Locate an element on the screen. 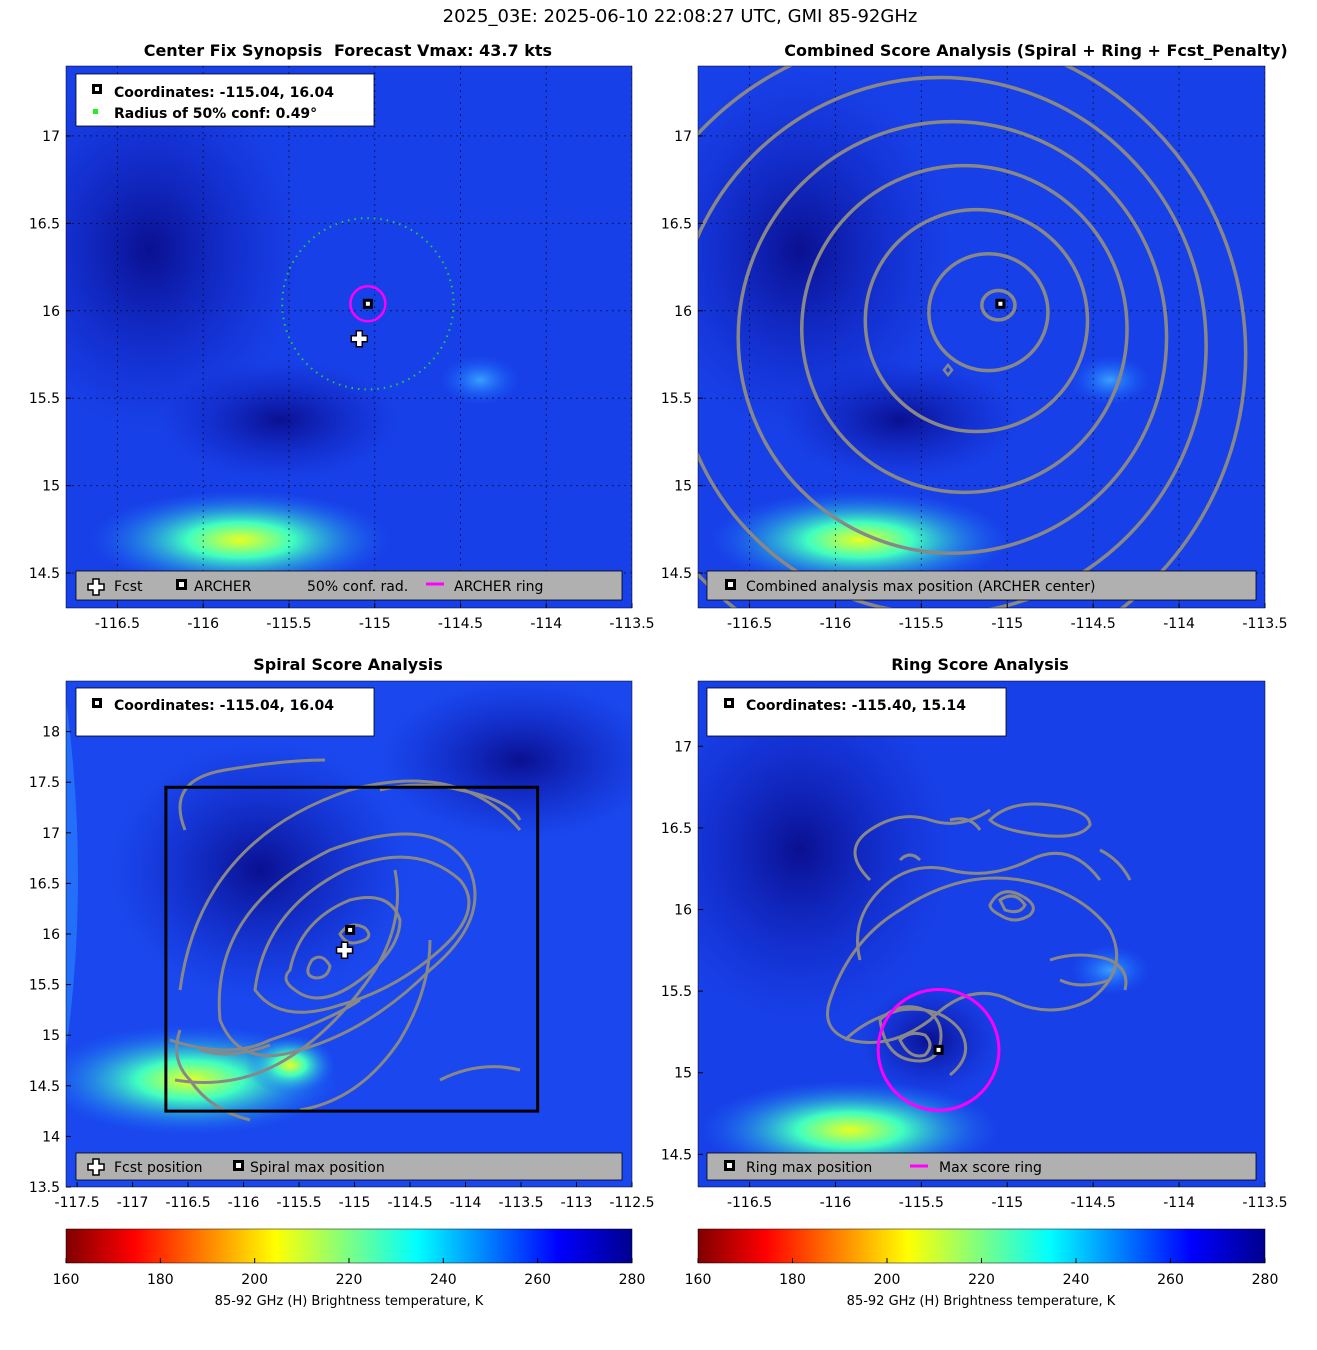  colorbar-left-label: 85-92 GHz (H) Brightness temperature, K is located at coordinates (349, 1301).